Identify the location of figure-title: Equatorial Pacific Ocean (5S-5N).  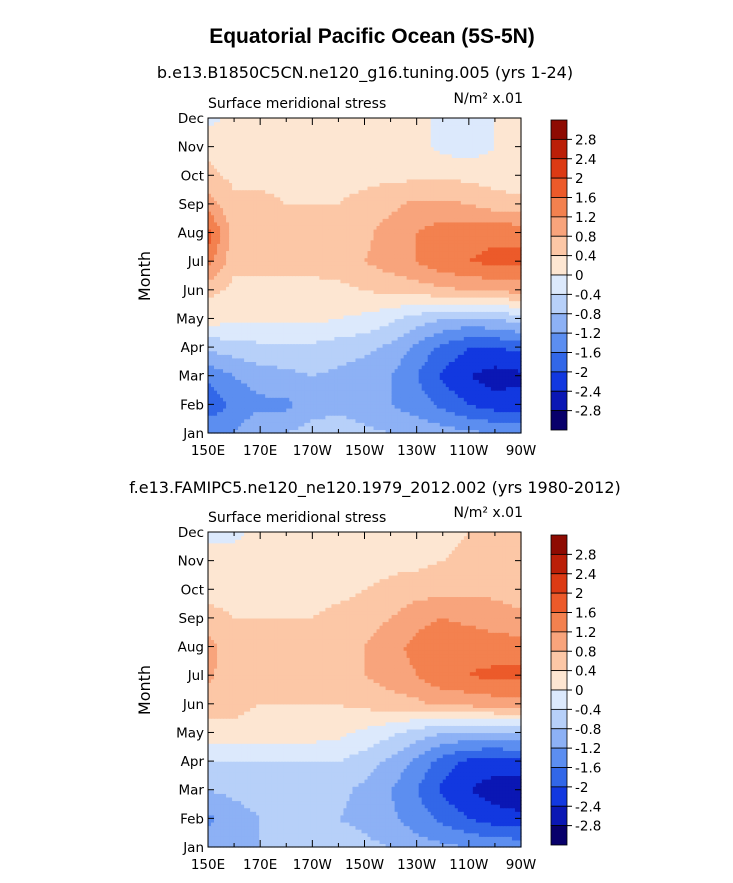
(372, 36).